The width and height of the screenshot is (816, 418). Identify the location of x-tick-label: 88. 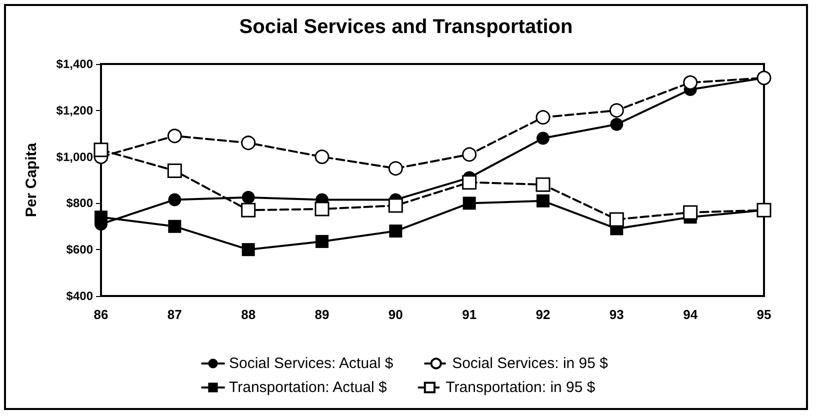
(248, 314).